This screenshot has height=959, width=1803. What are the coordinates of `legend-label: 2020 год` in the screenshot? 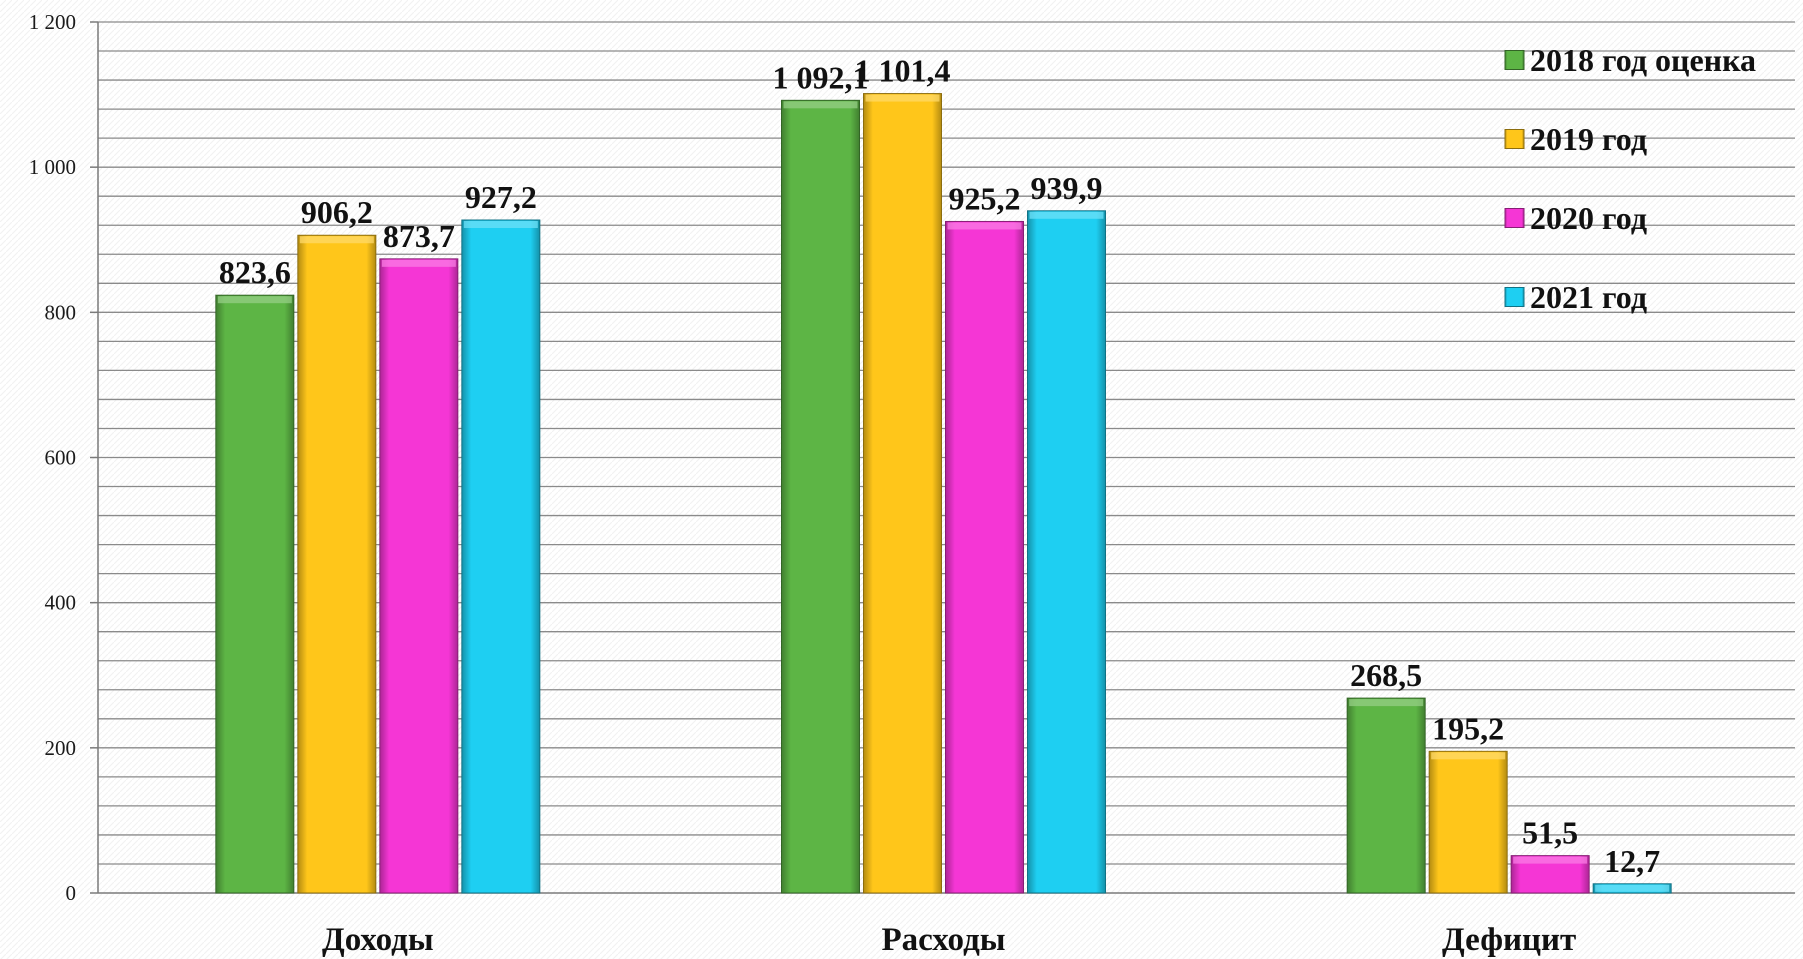 It's located at (1588, 218).